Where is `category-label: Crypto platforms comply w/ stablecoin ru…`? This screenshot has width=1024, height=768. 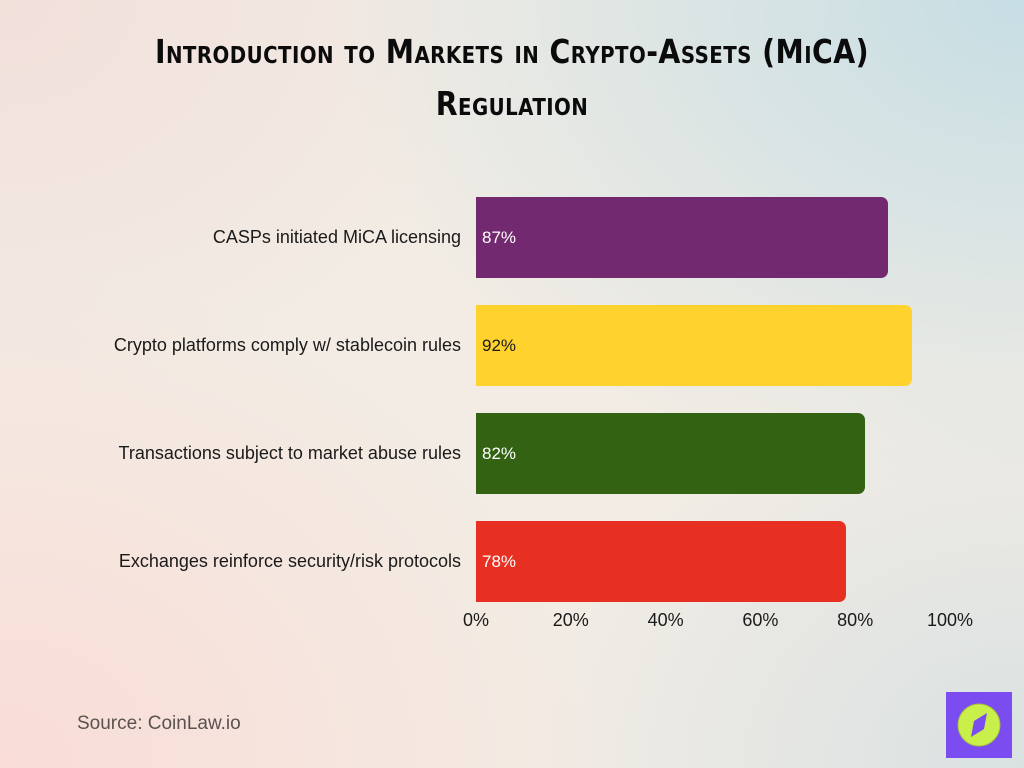 category-label: Crypto platforms comply w/ stablecoin ru… is located at coordinates (287, 345).